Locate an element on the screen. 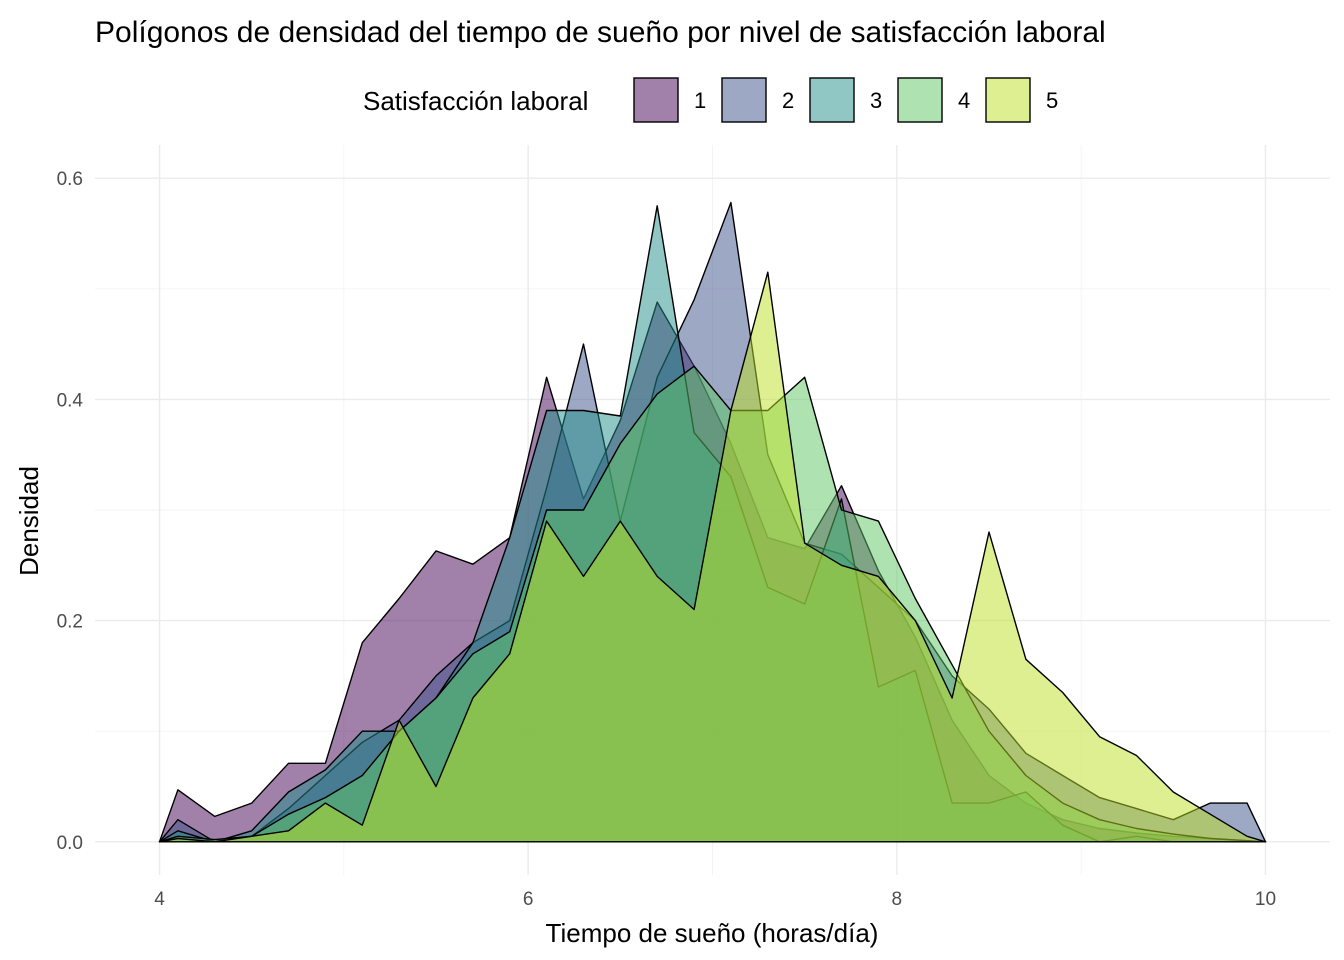 The image size is (1344, 960). legend: Satisfacción laboral 1 2 3 4 5 is located at coordinates (710, 100).